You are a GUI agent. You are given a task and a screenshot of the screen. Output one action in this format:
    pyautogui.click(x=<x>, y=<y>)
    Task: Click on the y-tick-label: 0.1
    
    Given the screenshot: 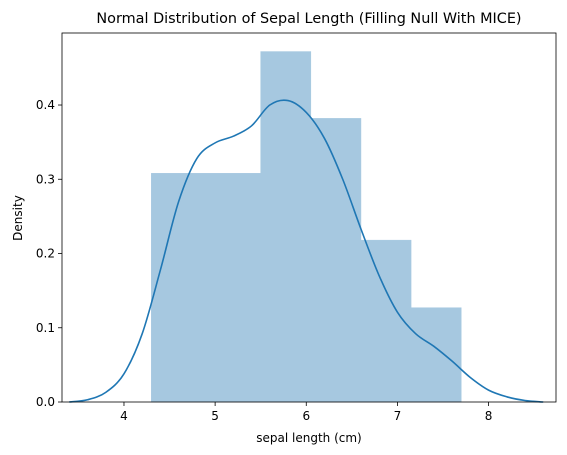 What is the action you would take?
    pyautogui.click(x=45, y=328)
    